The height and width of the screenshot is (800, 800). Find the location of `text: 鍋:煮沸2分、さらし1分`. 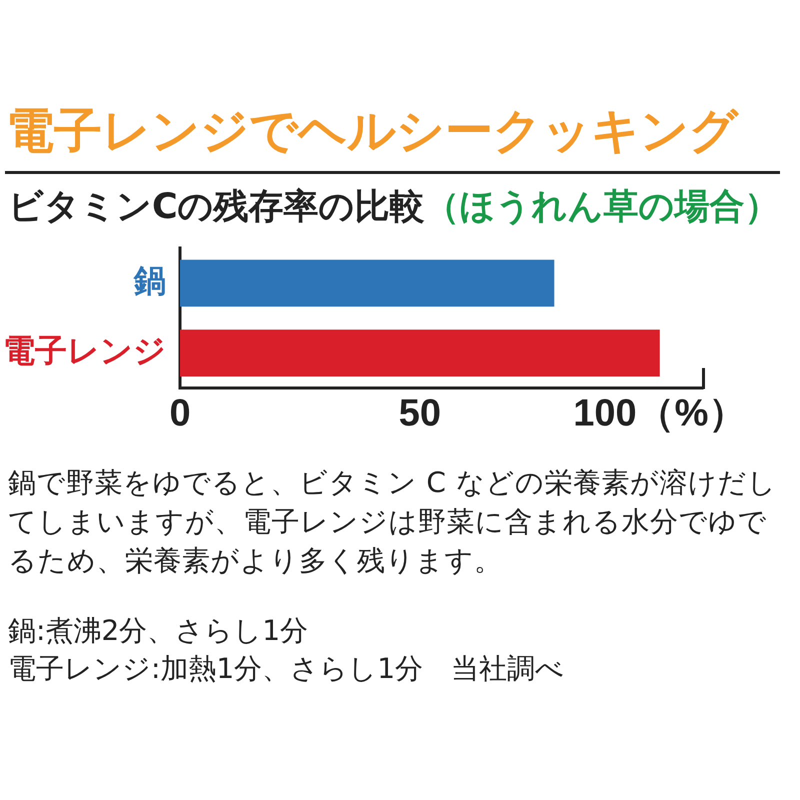

text: 鍋:煮沸2分、さらし1分 is located at coordinates (158, 631).